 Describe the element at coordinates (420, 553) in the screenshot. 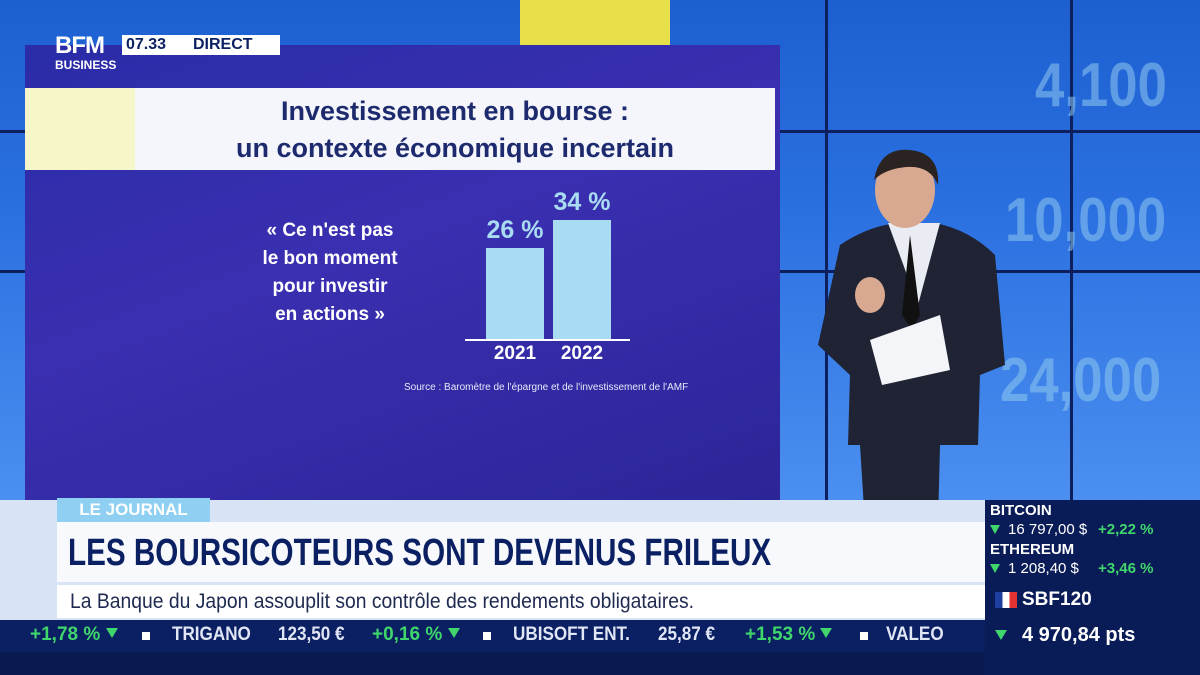

I see `headline: LES BOURSICOTEURS SONT DEVENUS FRILEUX` at that location.